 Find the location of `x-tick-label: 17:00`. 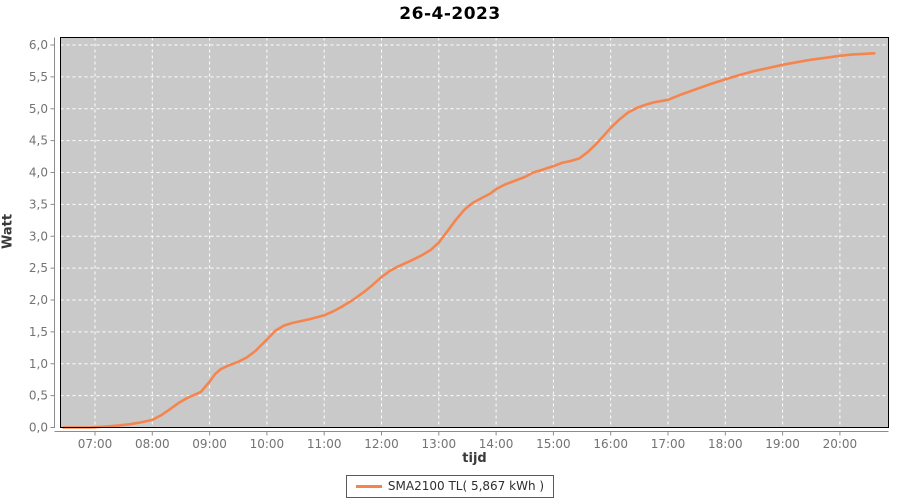

x-tick-label: 17:00 is located at coordinates (668, 444).